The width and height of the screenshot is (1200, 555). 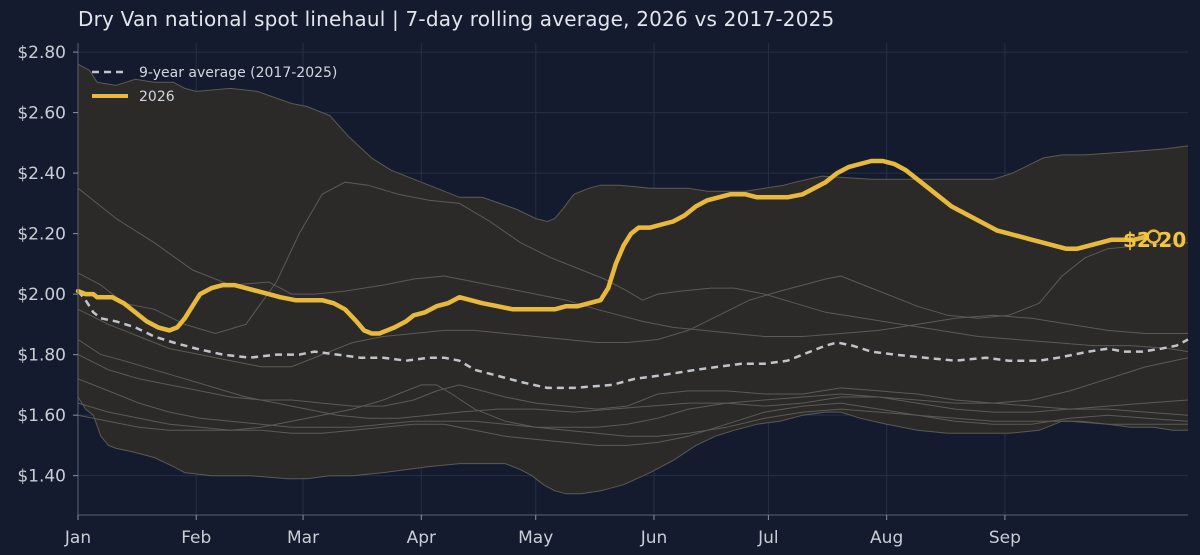 I want to click on end-annotation: $2.20, so click(x=1154, y=240).